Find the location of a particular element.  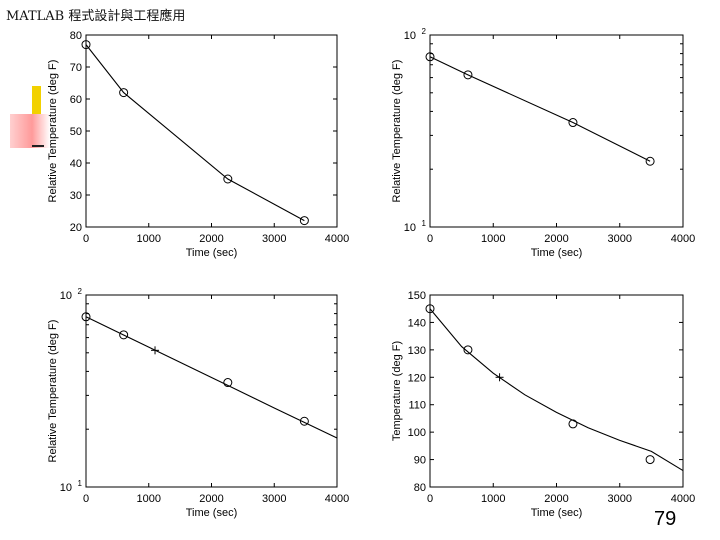

decorative-line is located at coordinates (38, 146).